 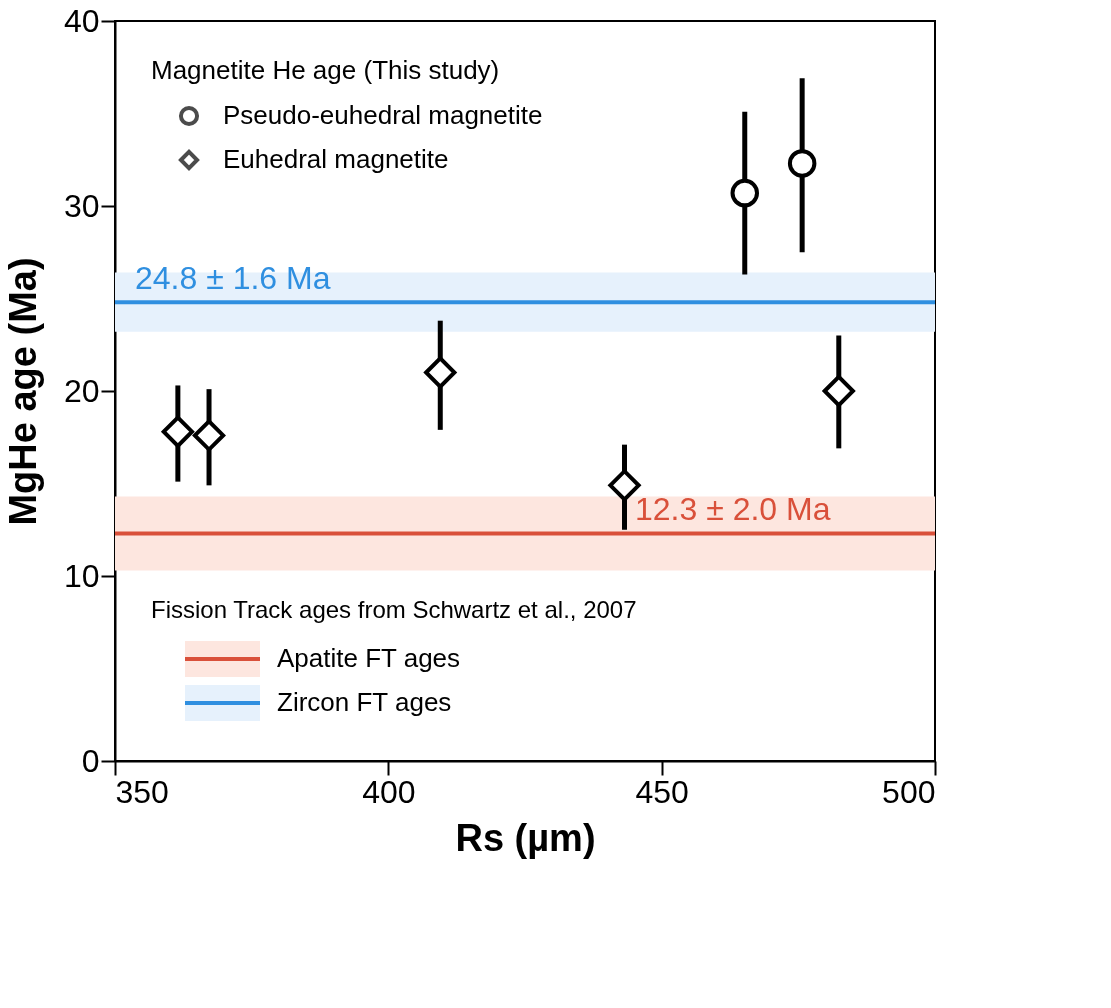 What do you see at coordinates (233, 278) in the screenshot?
I see `ref-line-label: 24.8 ± 1.6 Ma` at bounding box center [233, 278].